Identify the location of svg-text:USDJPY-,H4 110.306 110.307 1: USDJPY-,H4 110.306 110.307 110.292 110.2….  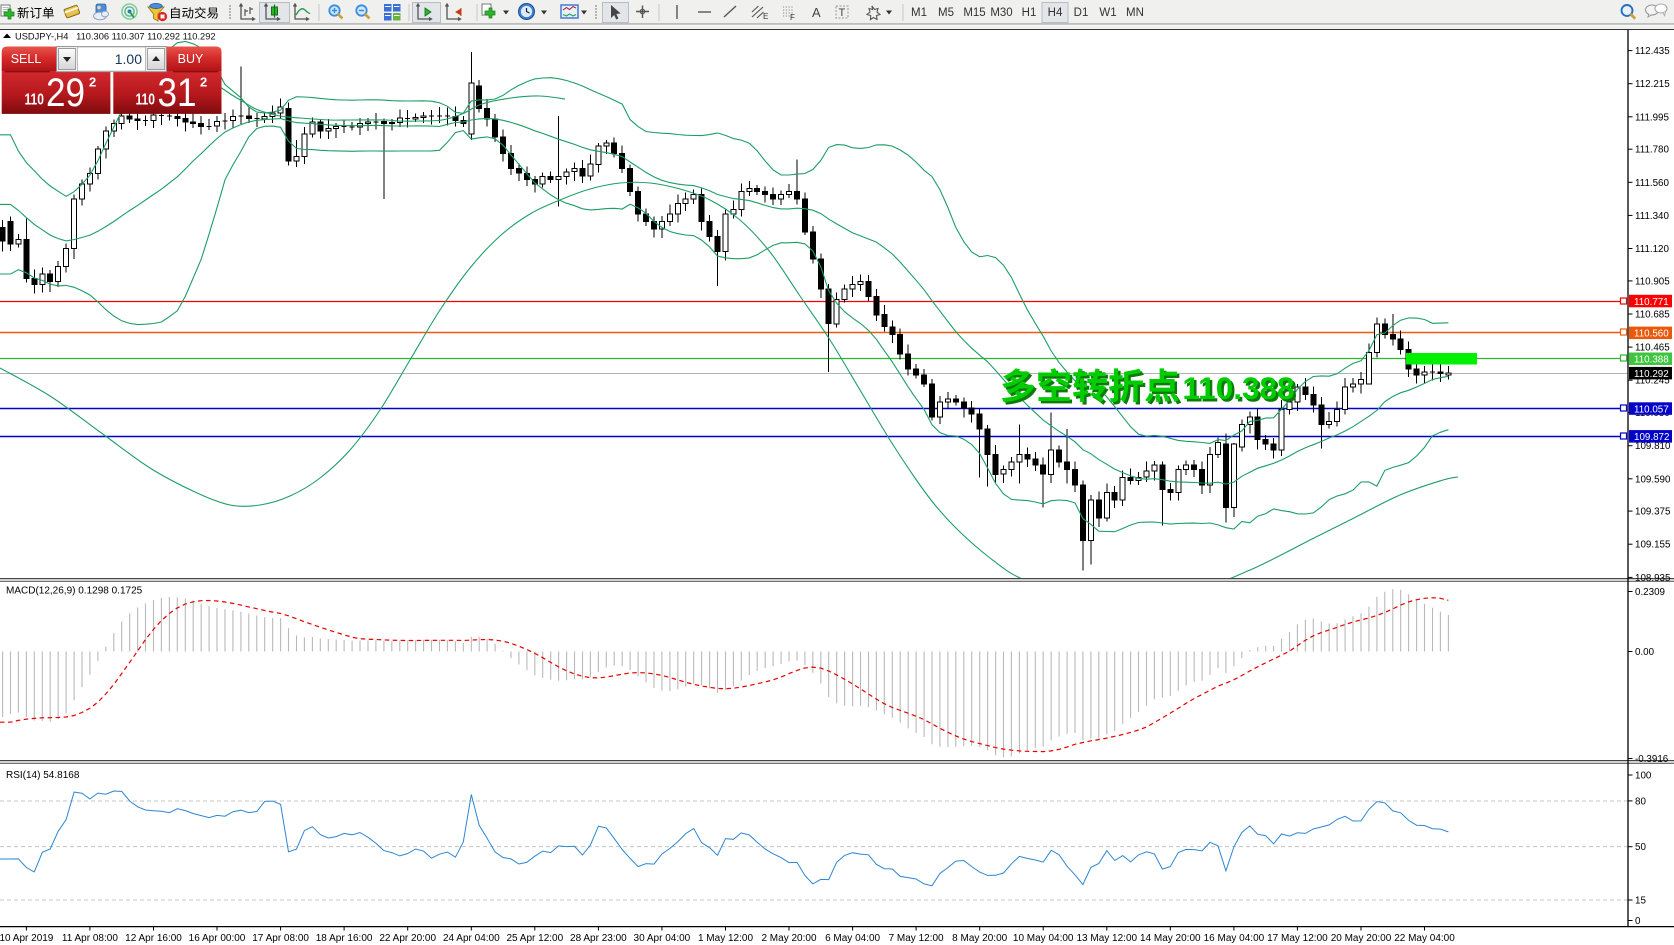
(115, 37).